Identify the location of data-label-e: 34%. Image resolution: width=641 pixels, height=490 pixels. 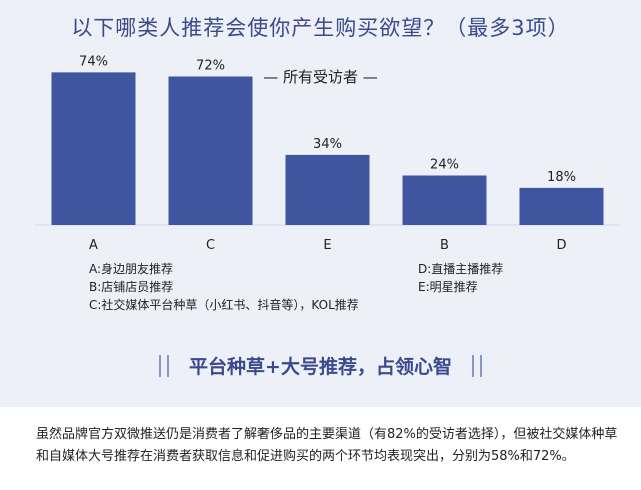
(327, 144).